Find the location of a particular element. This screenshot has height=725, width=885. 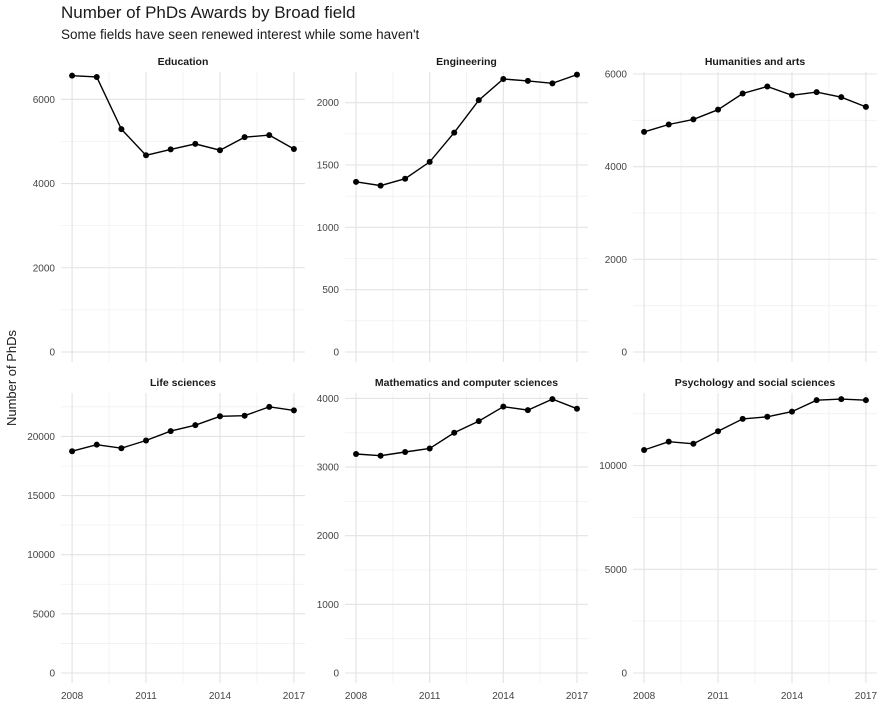

facet-strip-label: Humanities and arts is located at coordinates (755, 62).